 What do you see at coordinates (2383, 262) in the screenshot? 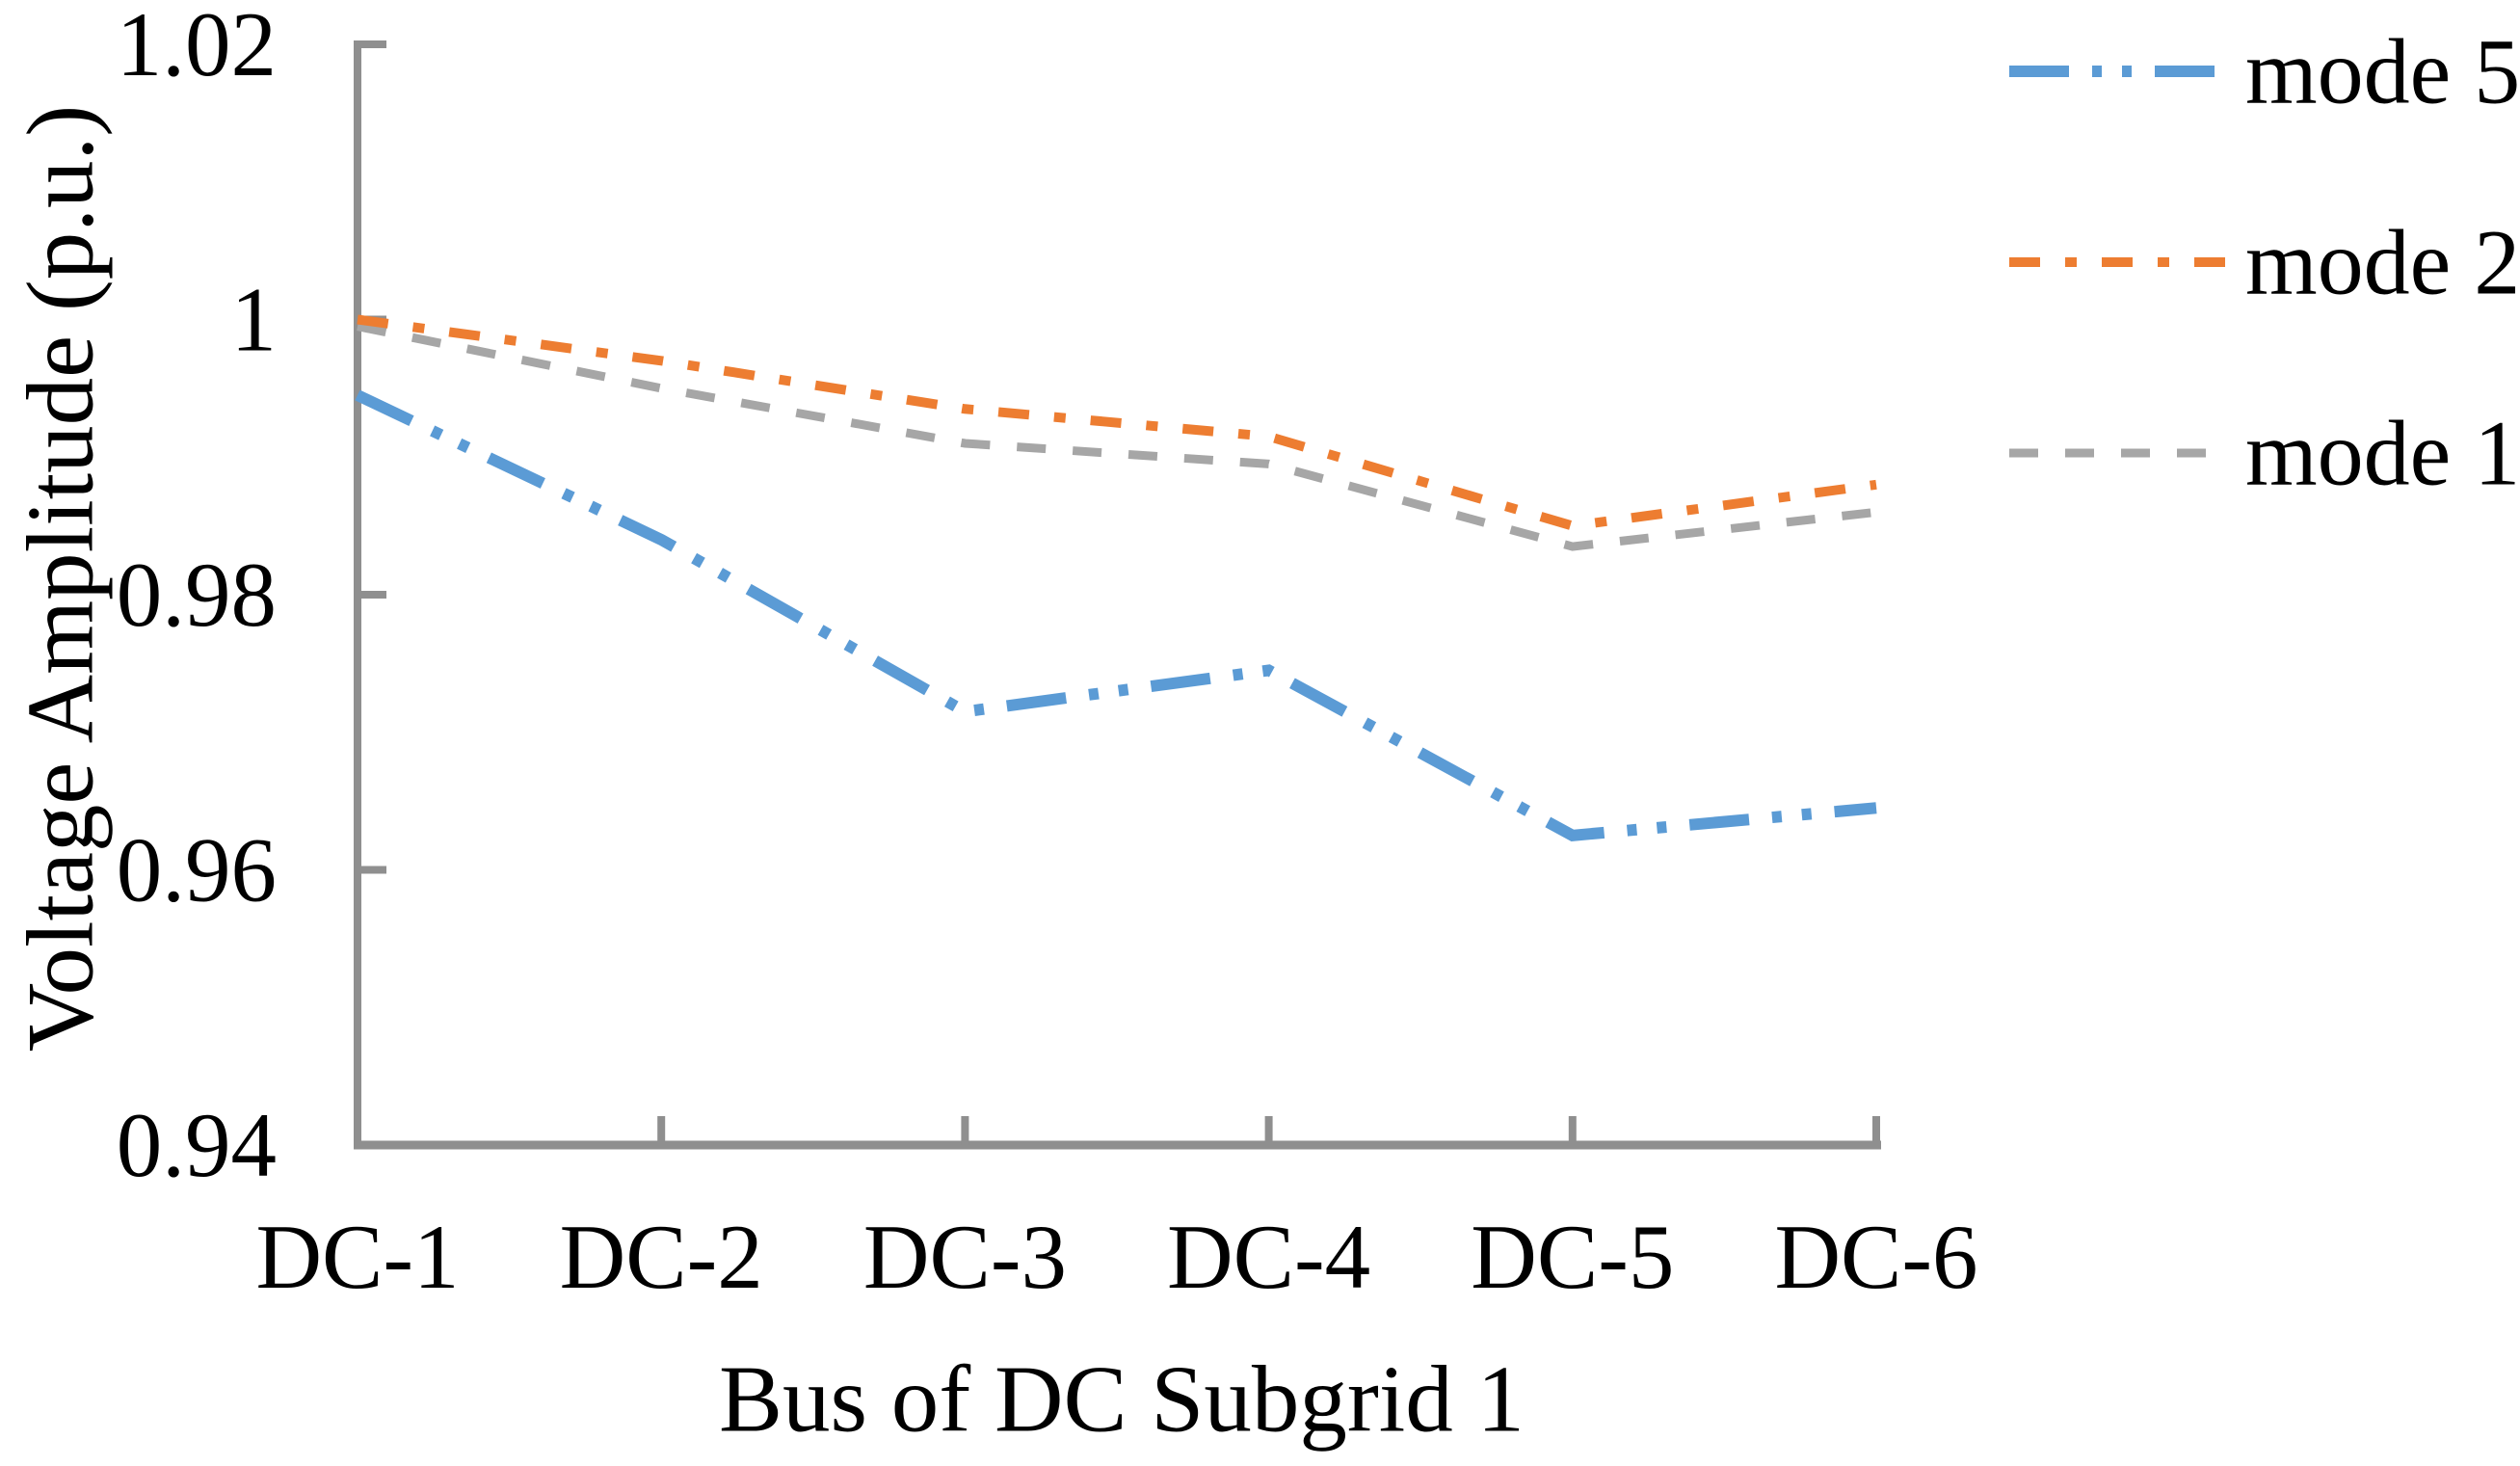
I see `legend-label-mode-2: mode 2` at bounding box center [2383, 262].